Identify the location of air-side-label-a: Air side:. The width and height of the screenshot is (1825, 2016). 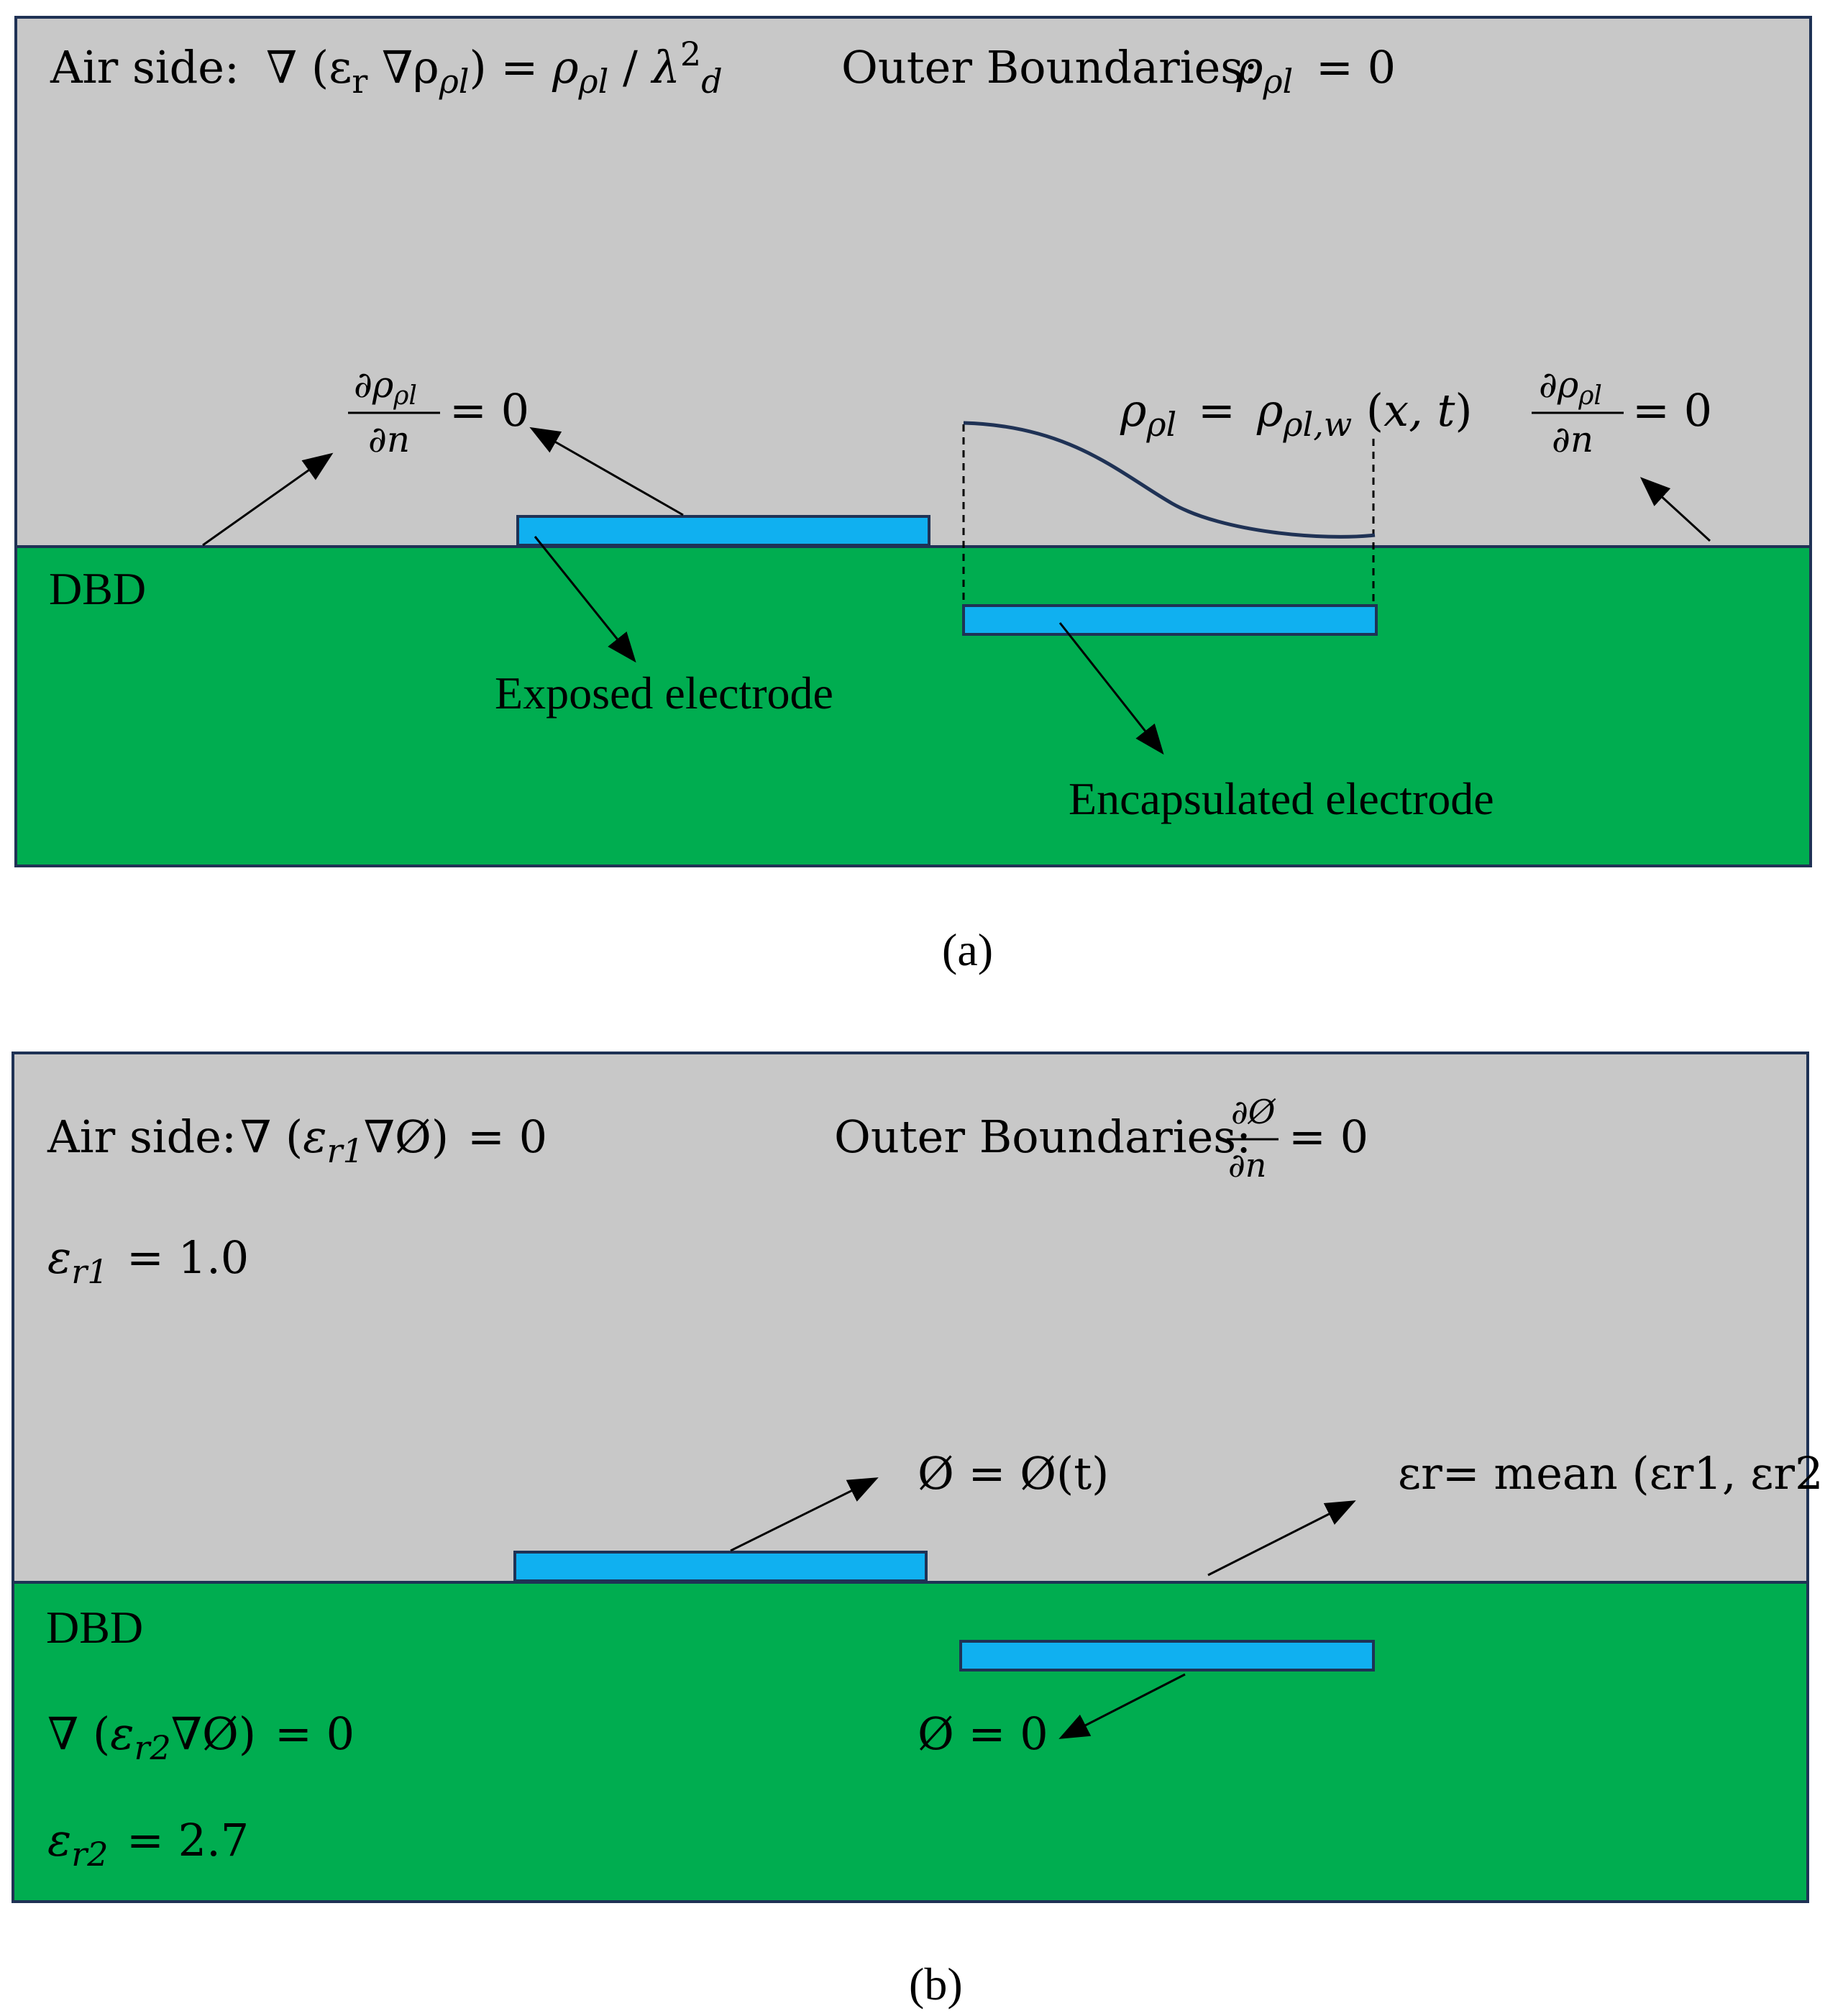
(144, 67).